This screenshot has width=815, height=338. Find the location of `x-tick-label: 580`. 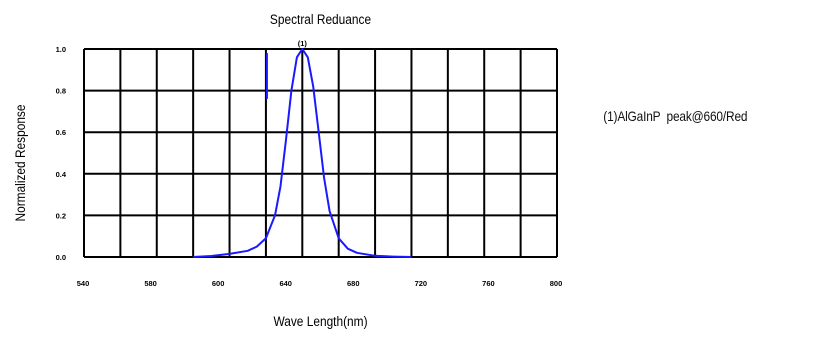

x-tick-label: 580 is located at coordinates (150, 283).